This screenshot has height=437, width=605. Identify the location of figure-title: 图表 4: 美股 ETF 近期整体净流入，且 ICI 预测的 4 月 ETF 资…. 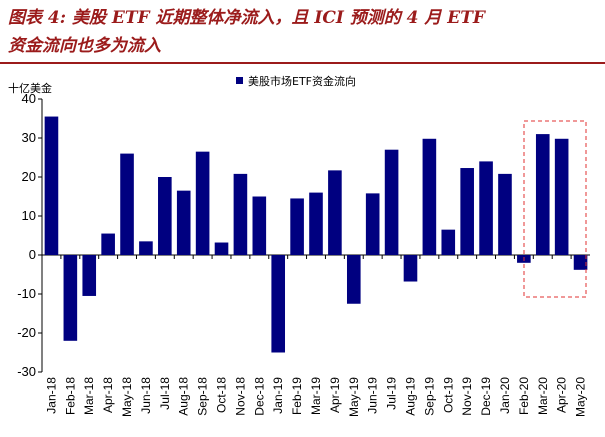
(304, 32).